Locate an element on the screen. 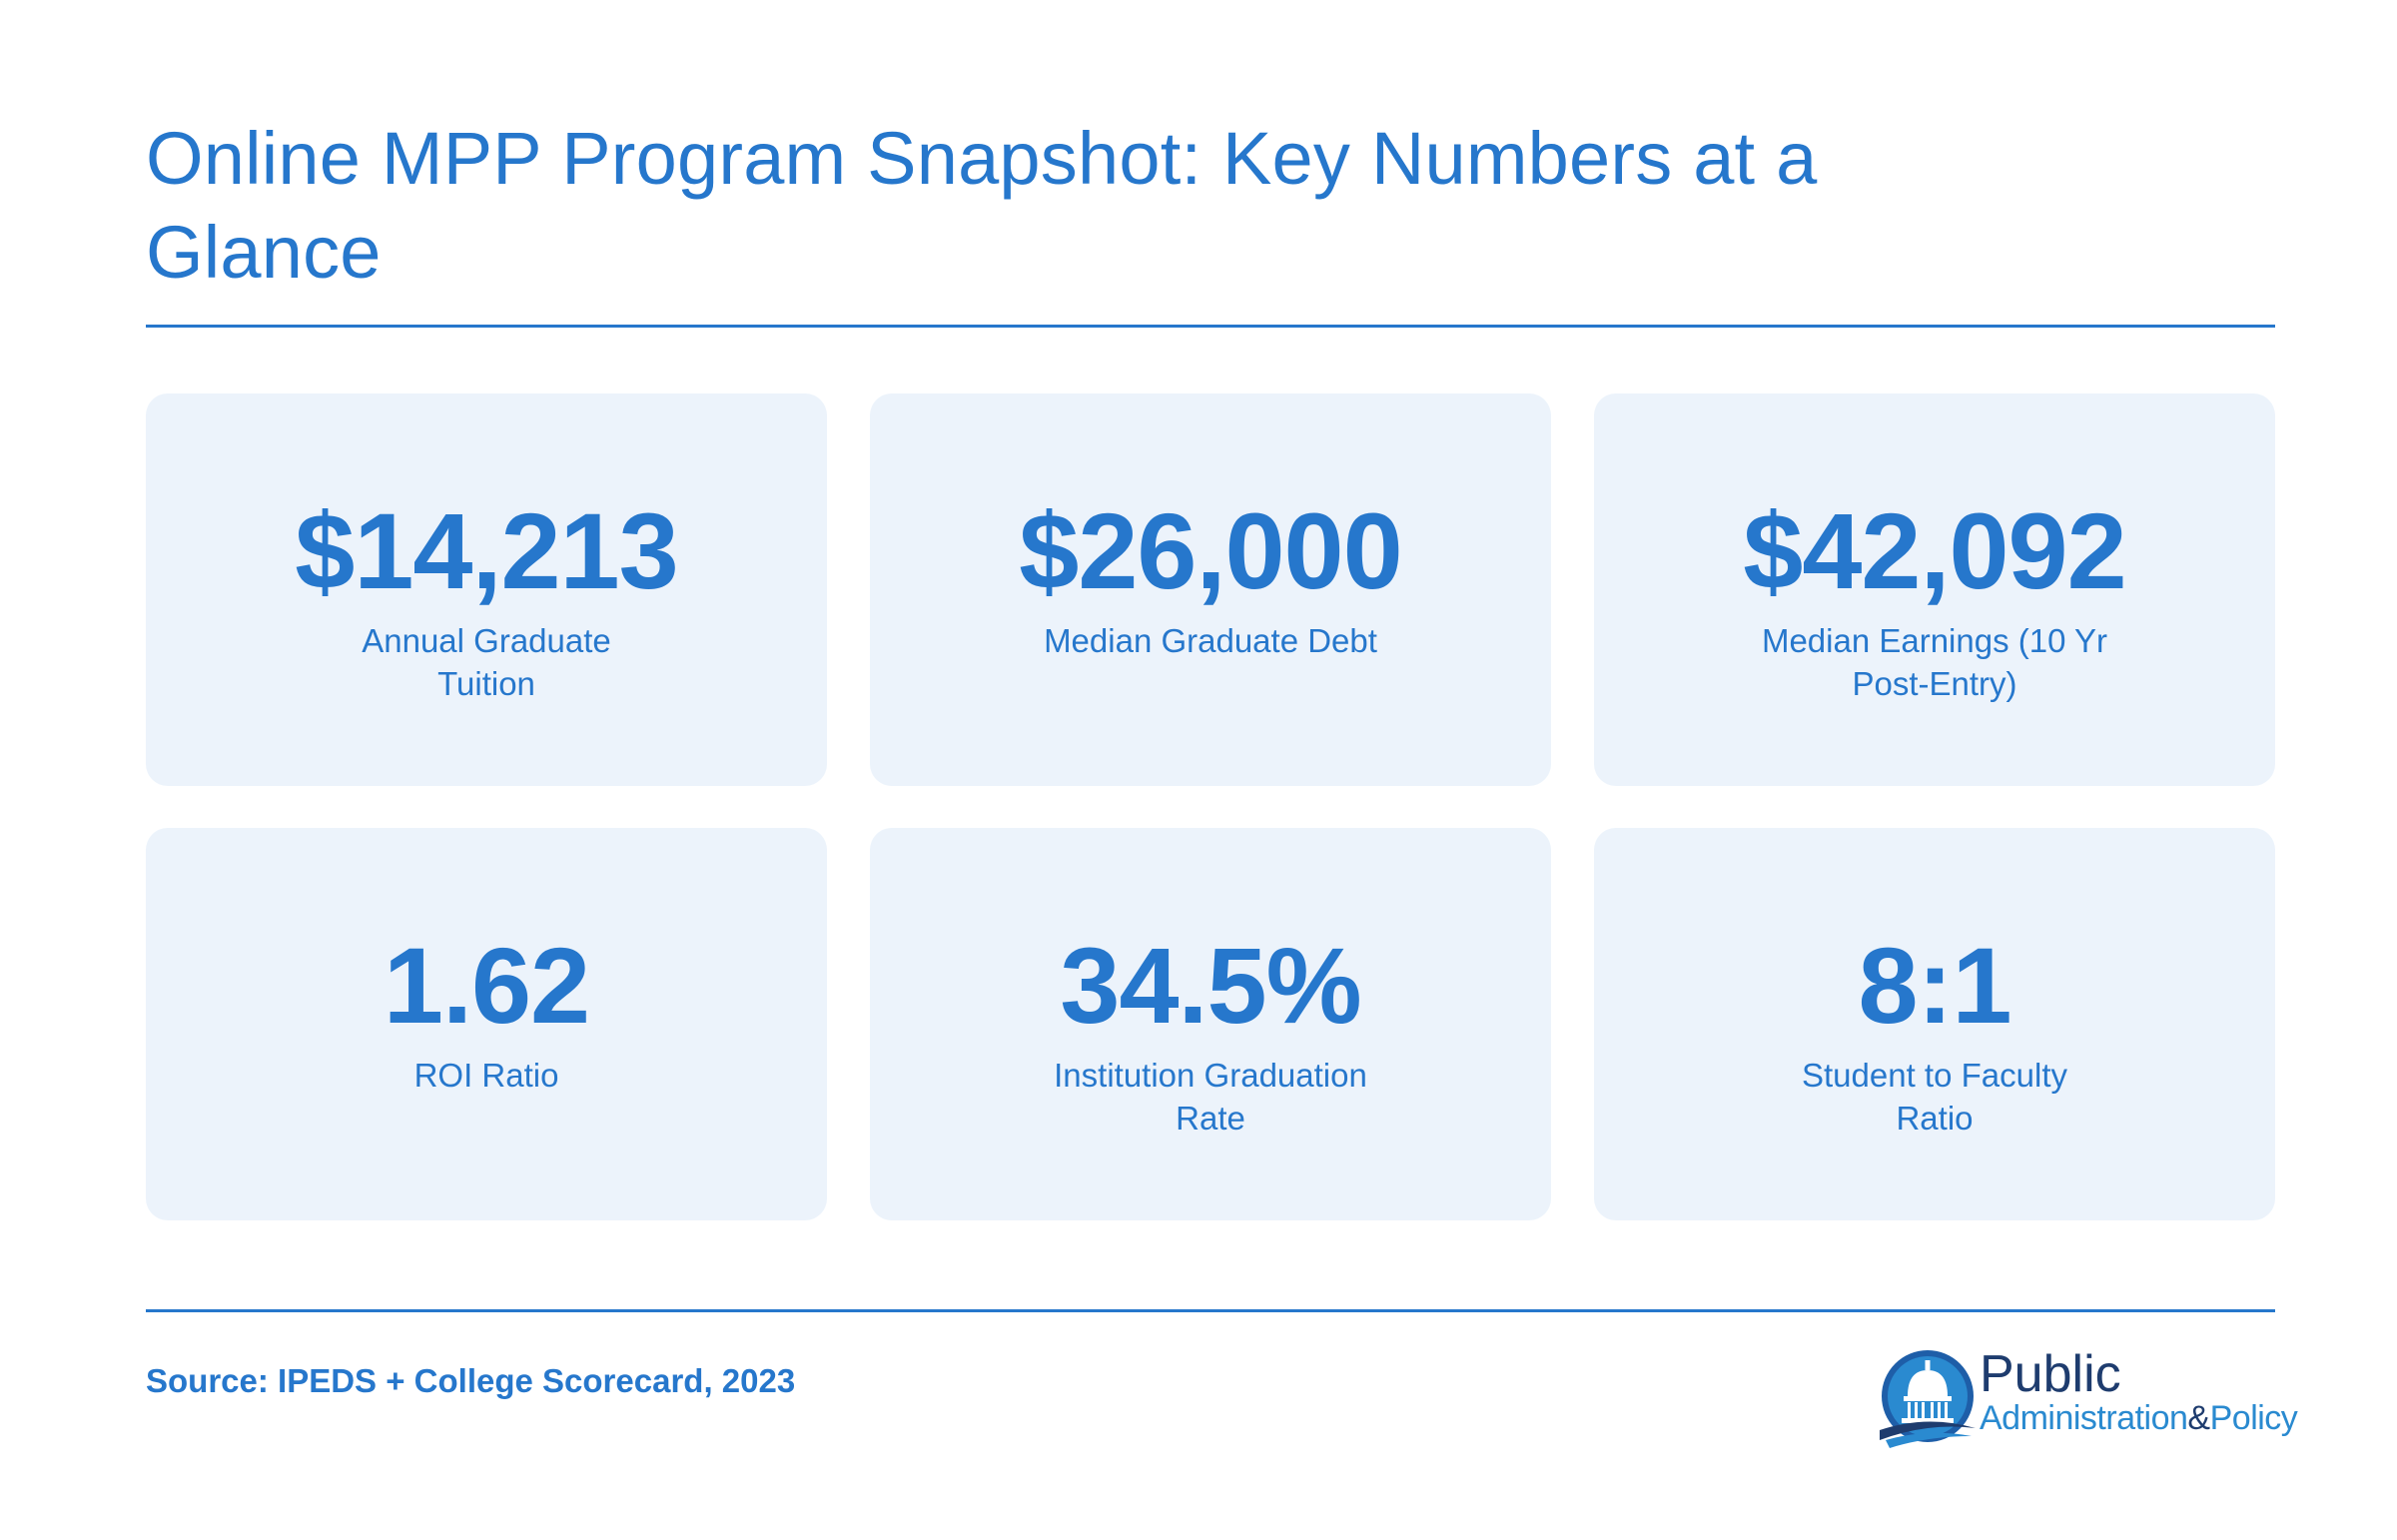  stat-value: 1.62 is located at coordinates (487, 986).